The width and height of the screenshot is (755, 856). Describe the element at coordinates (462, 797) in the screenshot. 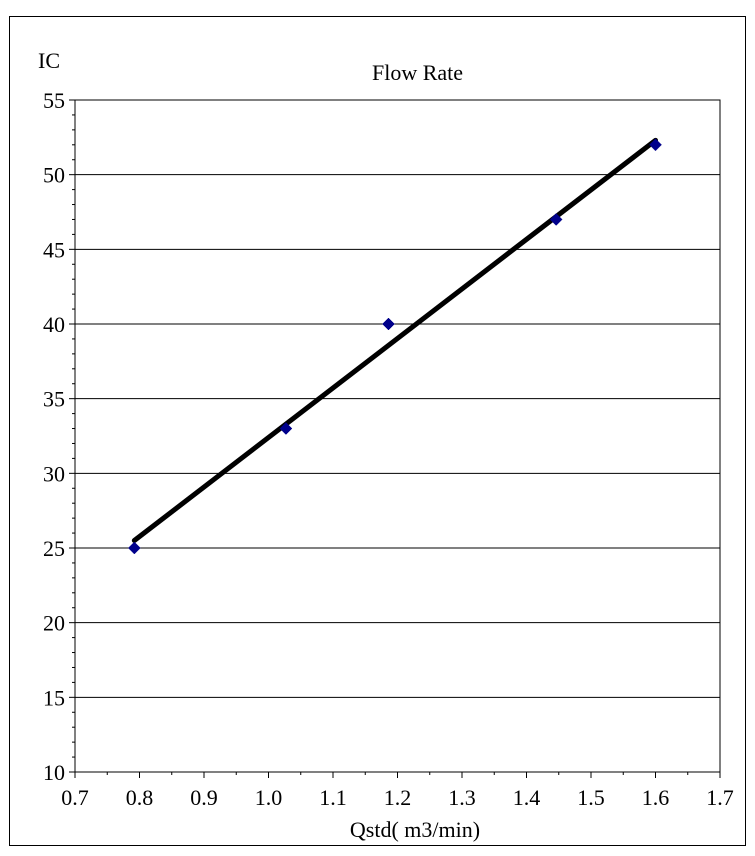

I see `x-tick-label: 1.3` at that location.